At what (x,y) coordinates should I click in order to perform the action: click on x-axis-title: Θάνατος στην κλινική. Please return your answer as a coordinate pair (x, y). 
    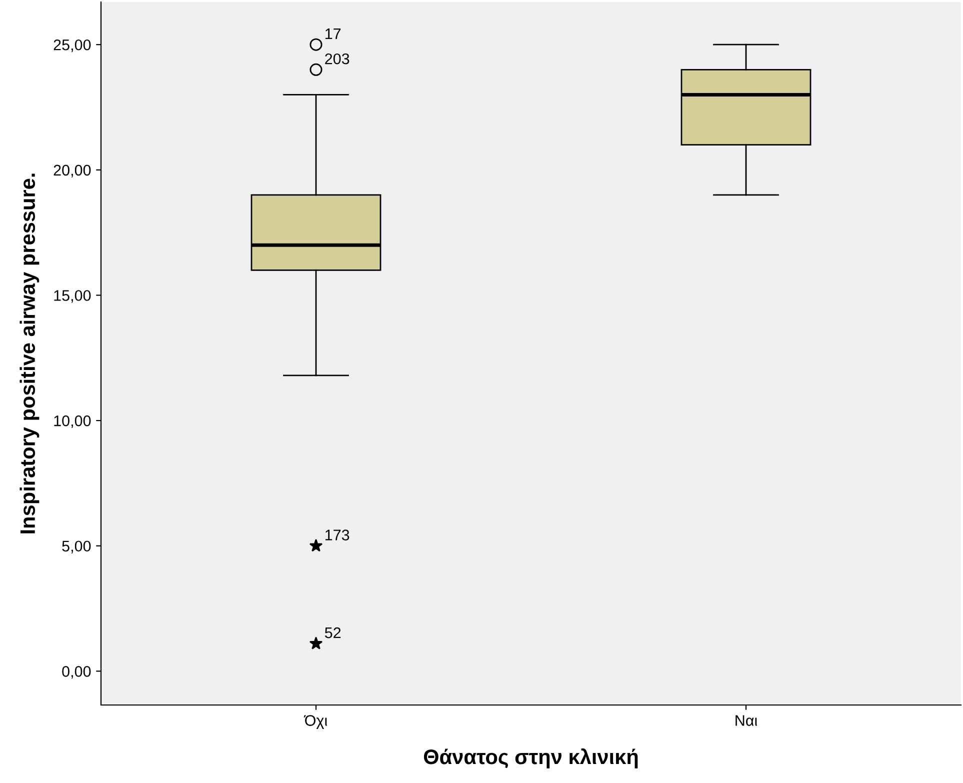
    Looking at the image, I should click on (531, 758).